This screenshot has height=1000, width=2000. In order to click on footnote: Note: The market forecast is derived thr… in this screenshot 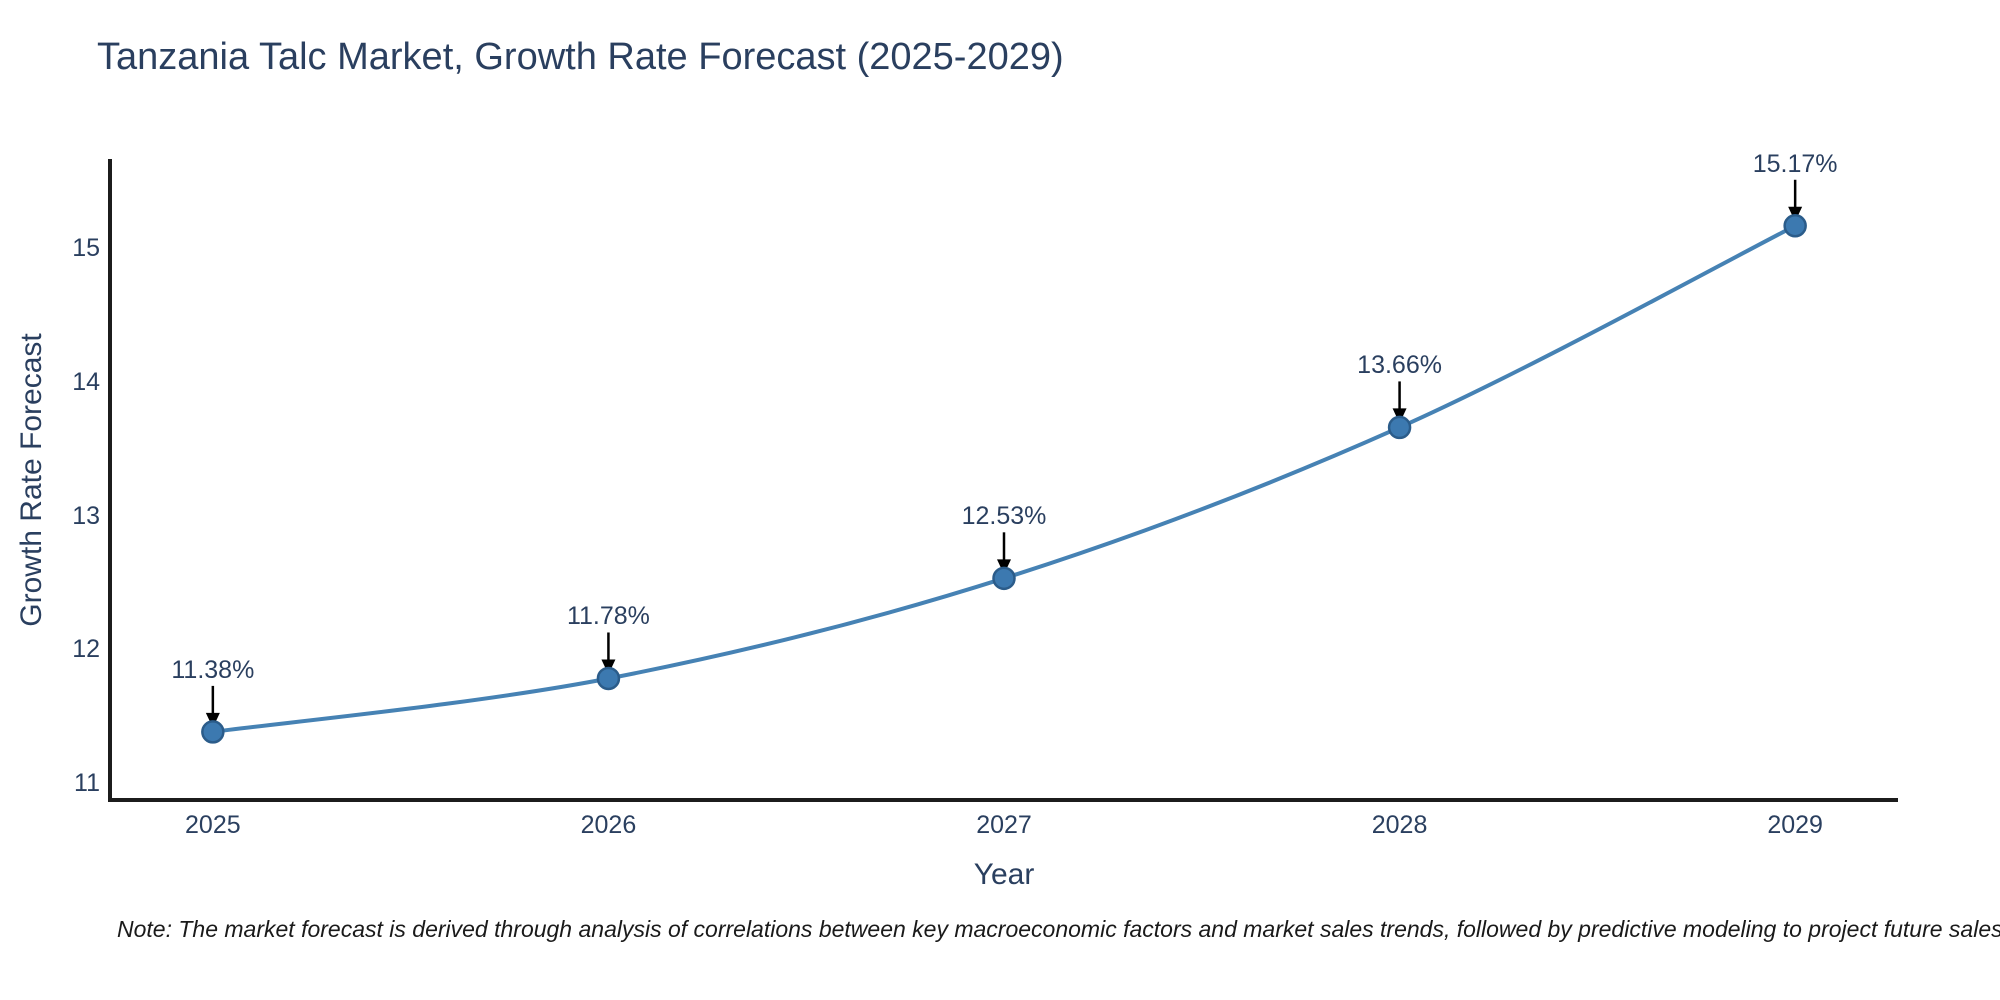, I will do `click(1058, 929)`.